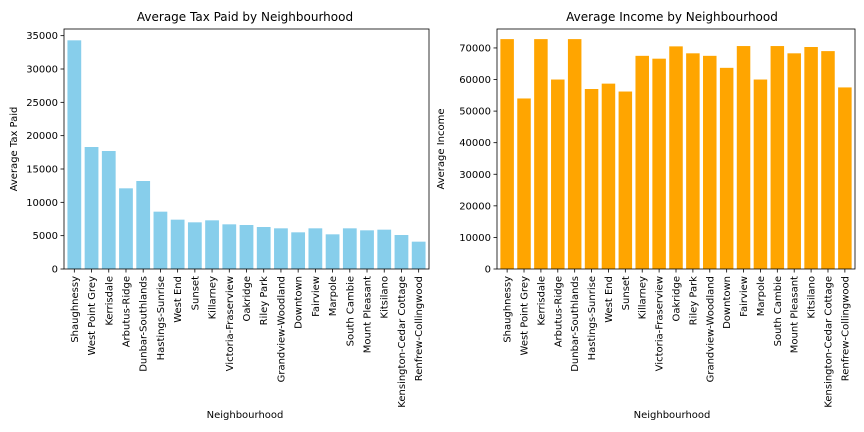  I want to click on y-tick-label: 60000, so click(475, 80).